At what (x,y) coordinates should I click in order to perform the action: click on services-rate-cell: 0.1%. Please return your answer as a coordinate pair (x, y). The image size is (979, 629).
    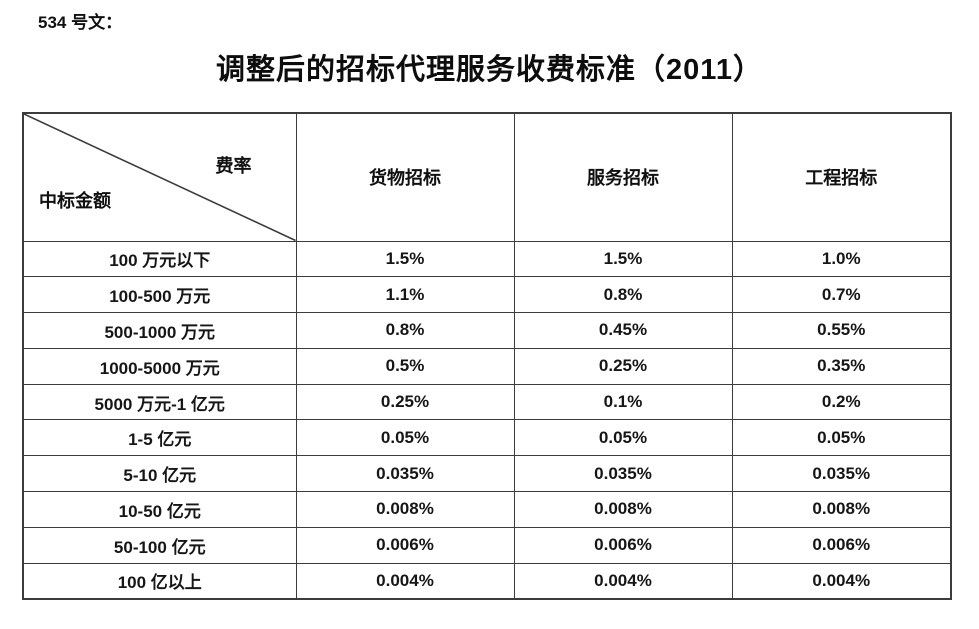
    Looking at the image, I should click on (623, 402).